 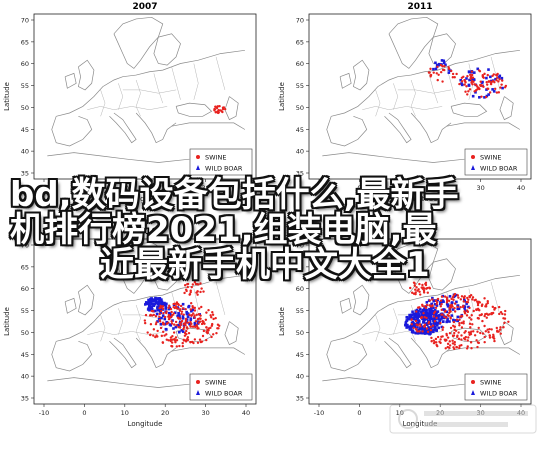 What do you see at coordinates (473, 392) in the screenshot?
I see `legend-boar-marker` at bounding box center [473, 392].